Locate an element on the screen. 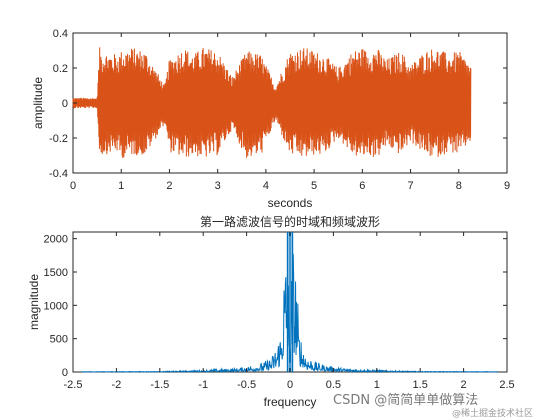 The width and height of the screenshot is (560, 420). y-tick-label: -0.4 is located at coordinates (58, 174).